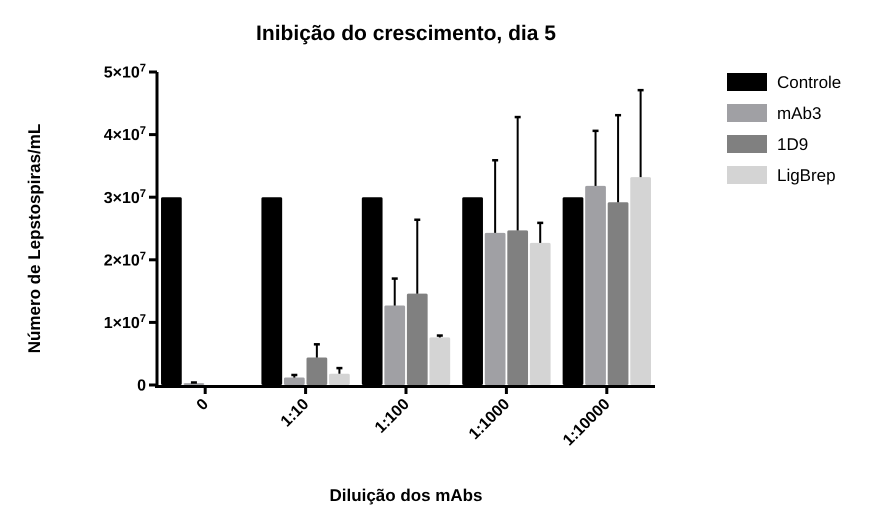 This screenshot has width=880, height=515. What do you see at coordinates (806, 175) in the screenshot?
I see `legend-label: LigBrep` at bounding box center [806, 175].